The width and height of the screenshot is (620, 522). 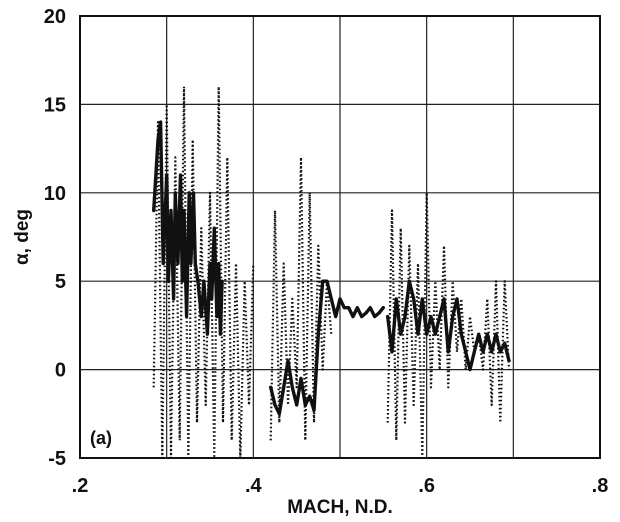 I want to click on y-tick-label: 15, so click(x=55, y=105).